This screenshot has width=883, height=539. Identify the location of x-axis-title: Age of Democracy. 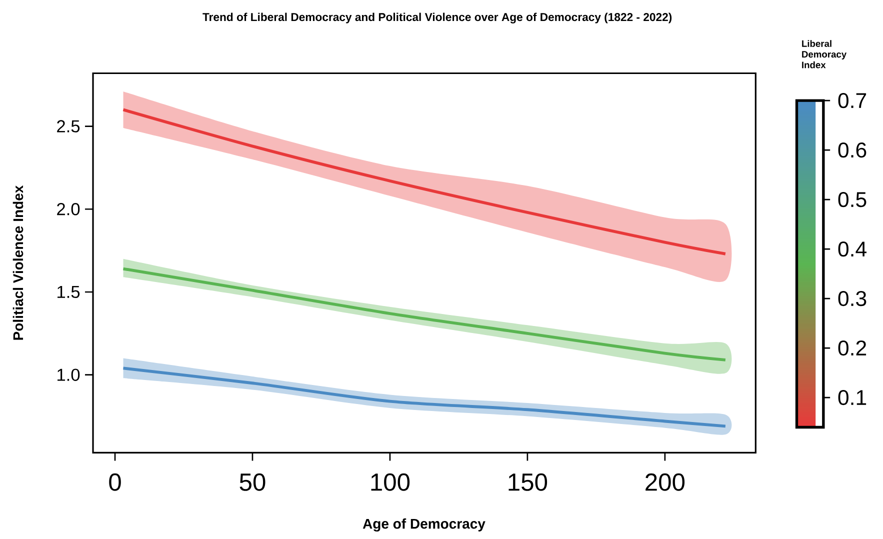
(424, 525).